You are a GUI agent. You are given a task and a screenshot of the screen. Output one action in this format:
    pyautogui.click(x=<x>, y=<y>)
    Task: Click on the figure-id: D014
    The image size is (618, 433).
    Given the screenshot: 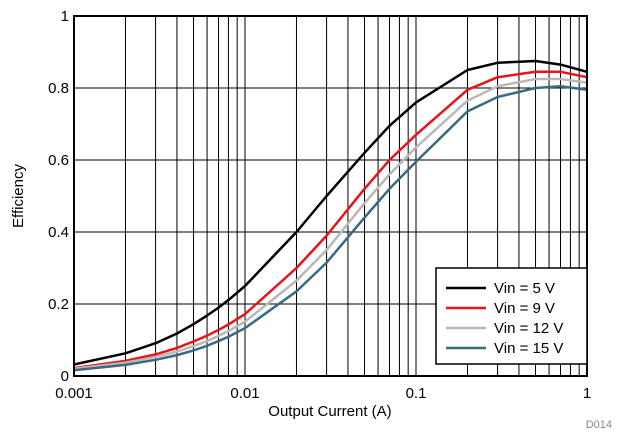 What is the action you would take?
    pyautogui.click(x=599, y=425)
    